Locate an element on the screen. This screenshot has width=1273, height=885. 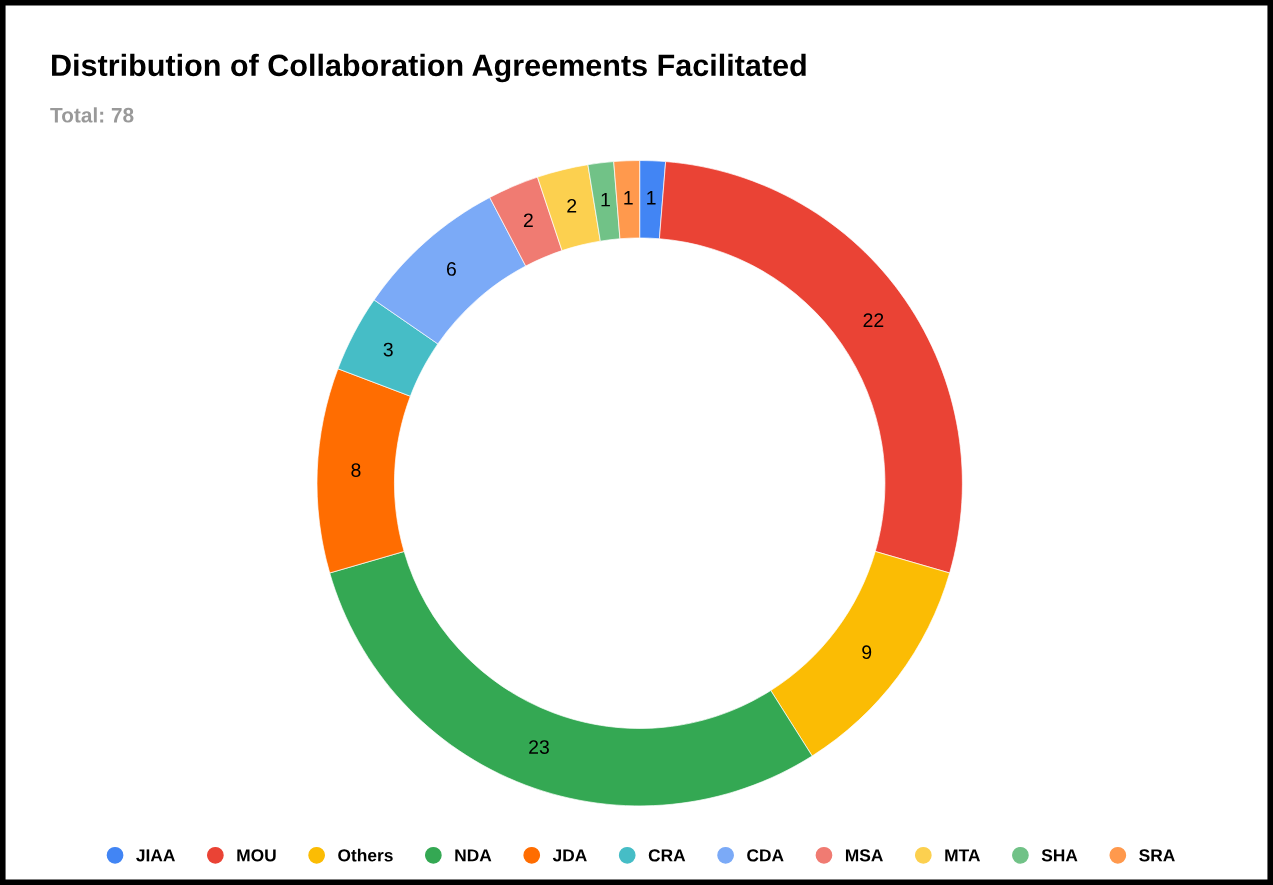
legend-label: CDA is located at coordinates (765, 855).